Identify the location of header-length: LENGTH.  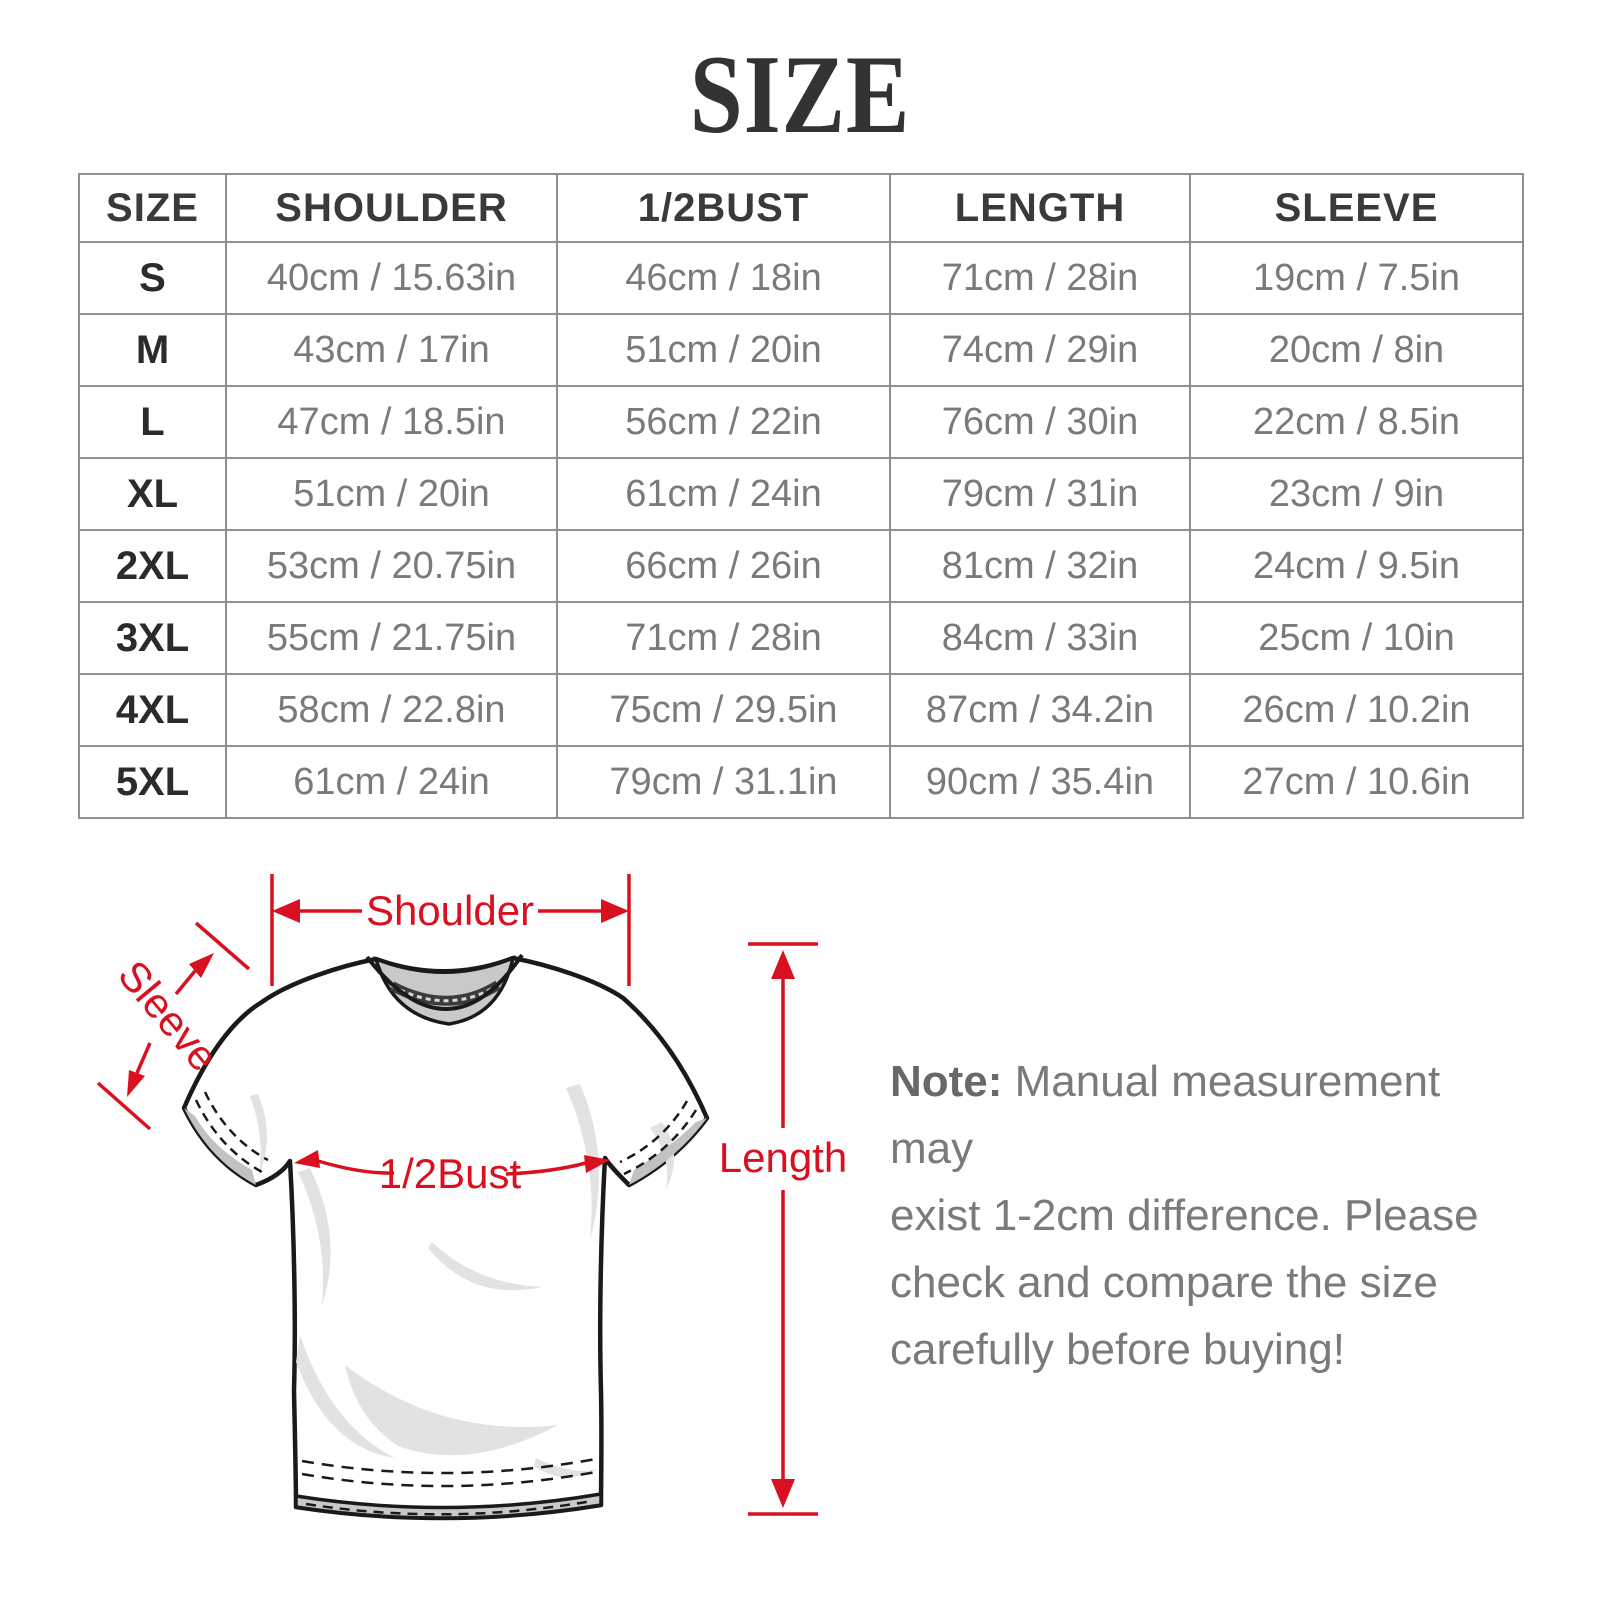
(1040, 208).